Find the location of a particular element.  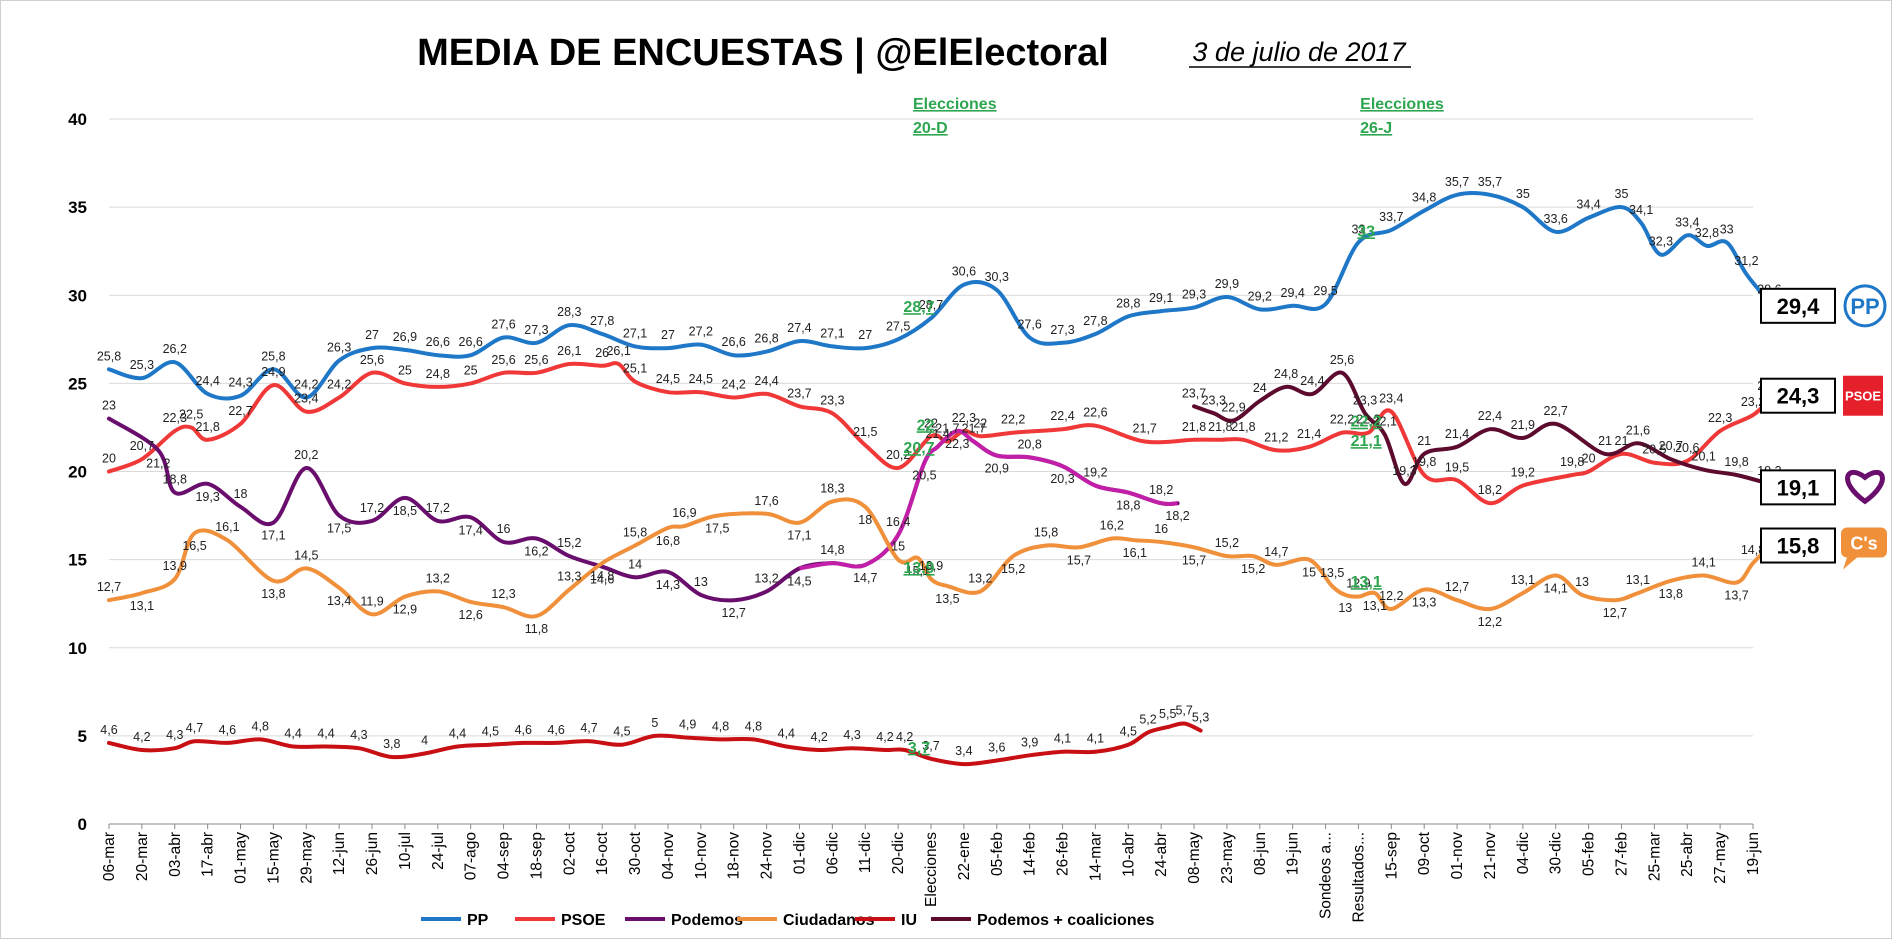

x-tick-label: 12-jun is located at coordinates (339, 853).